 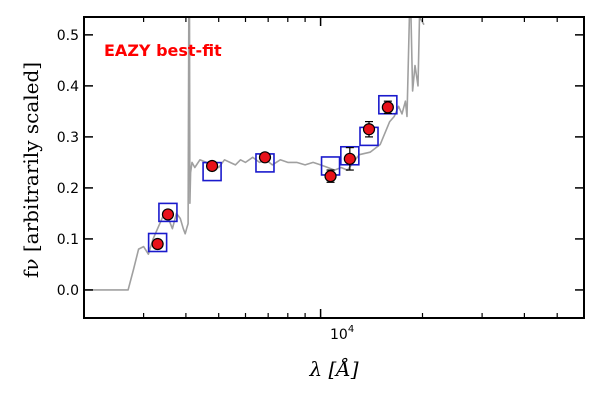 I want to click on x-tick-label-base: 10, so click(x=339, y=335).